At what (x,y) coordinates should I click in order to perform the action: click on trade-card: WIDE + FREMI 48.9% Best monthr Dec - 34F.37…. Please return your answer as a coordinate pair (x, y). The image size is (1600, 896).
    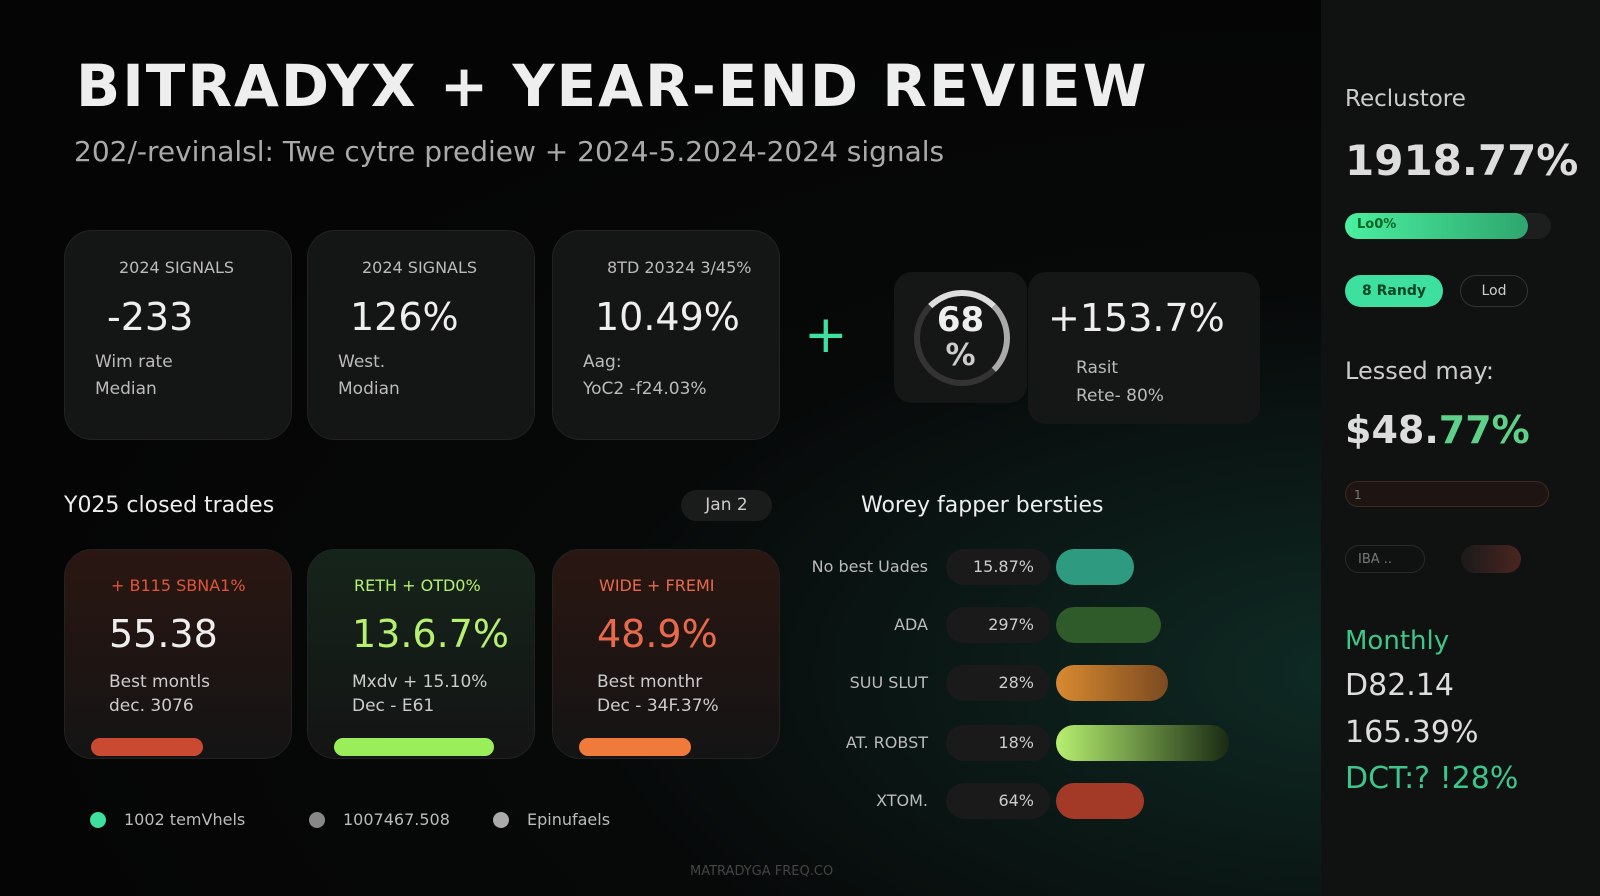
    Looking at the image, I should click on (666, 654).